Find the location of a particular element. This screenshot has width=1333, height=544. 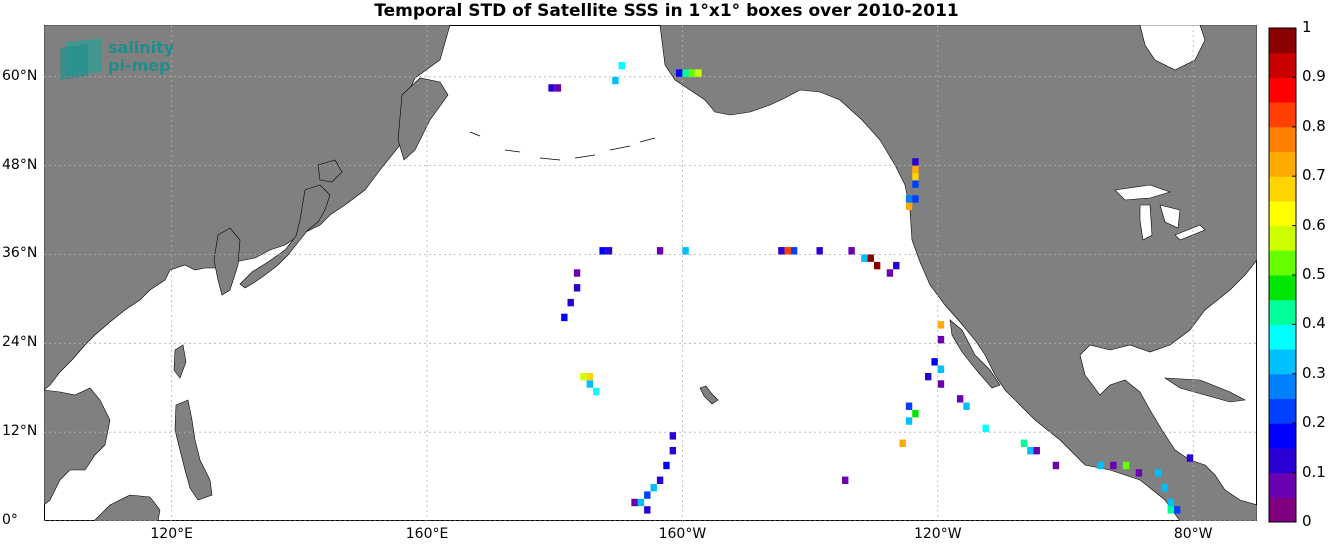

land-indochina is located at coordinates (77, 446).